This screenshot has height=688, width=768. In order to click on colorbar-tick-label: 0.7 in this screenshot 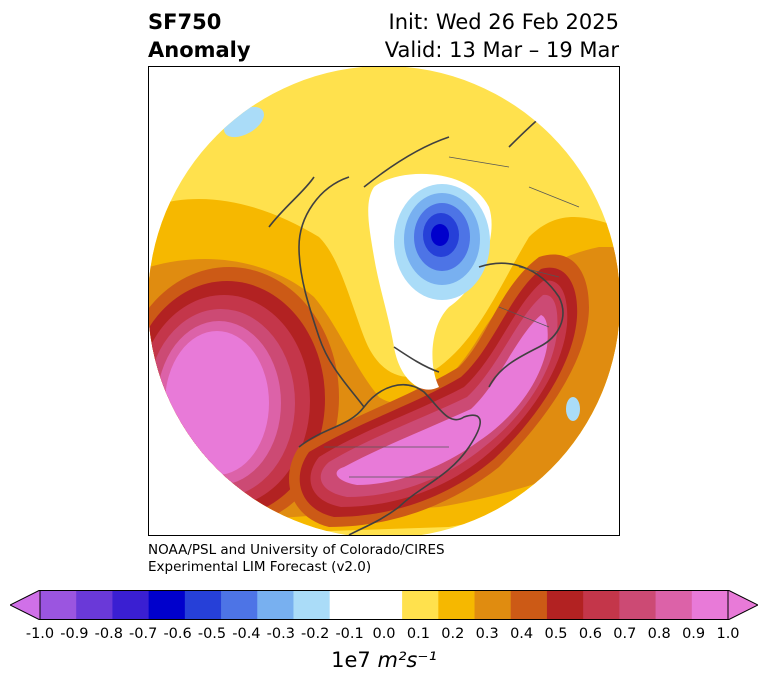, I will do `click(625, 634)`.